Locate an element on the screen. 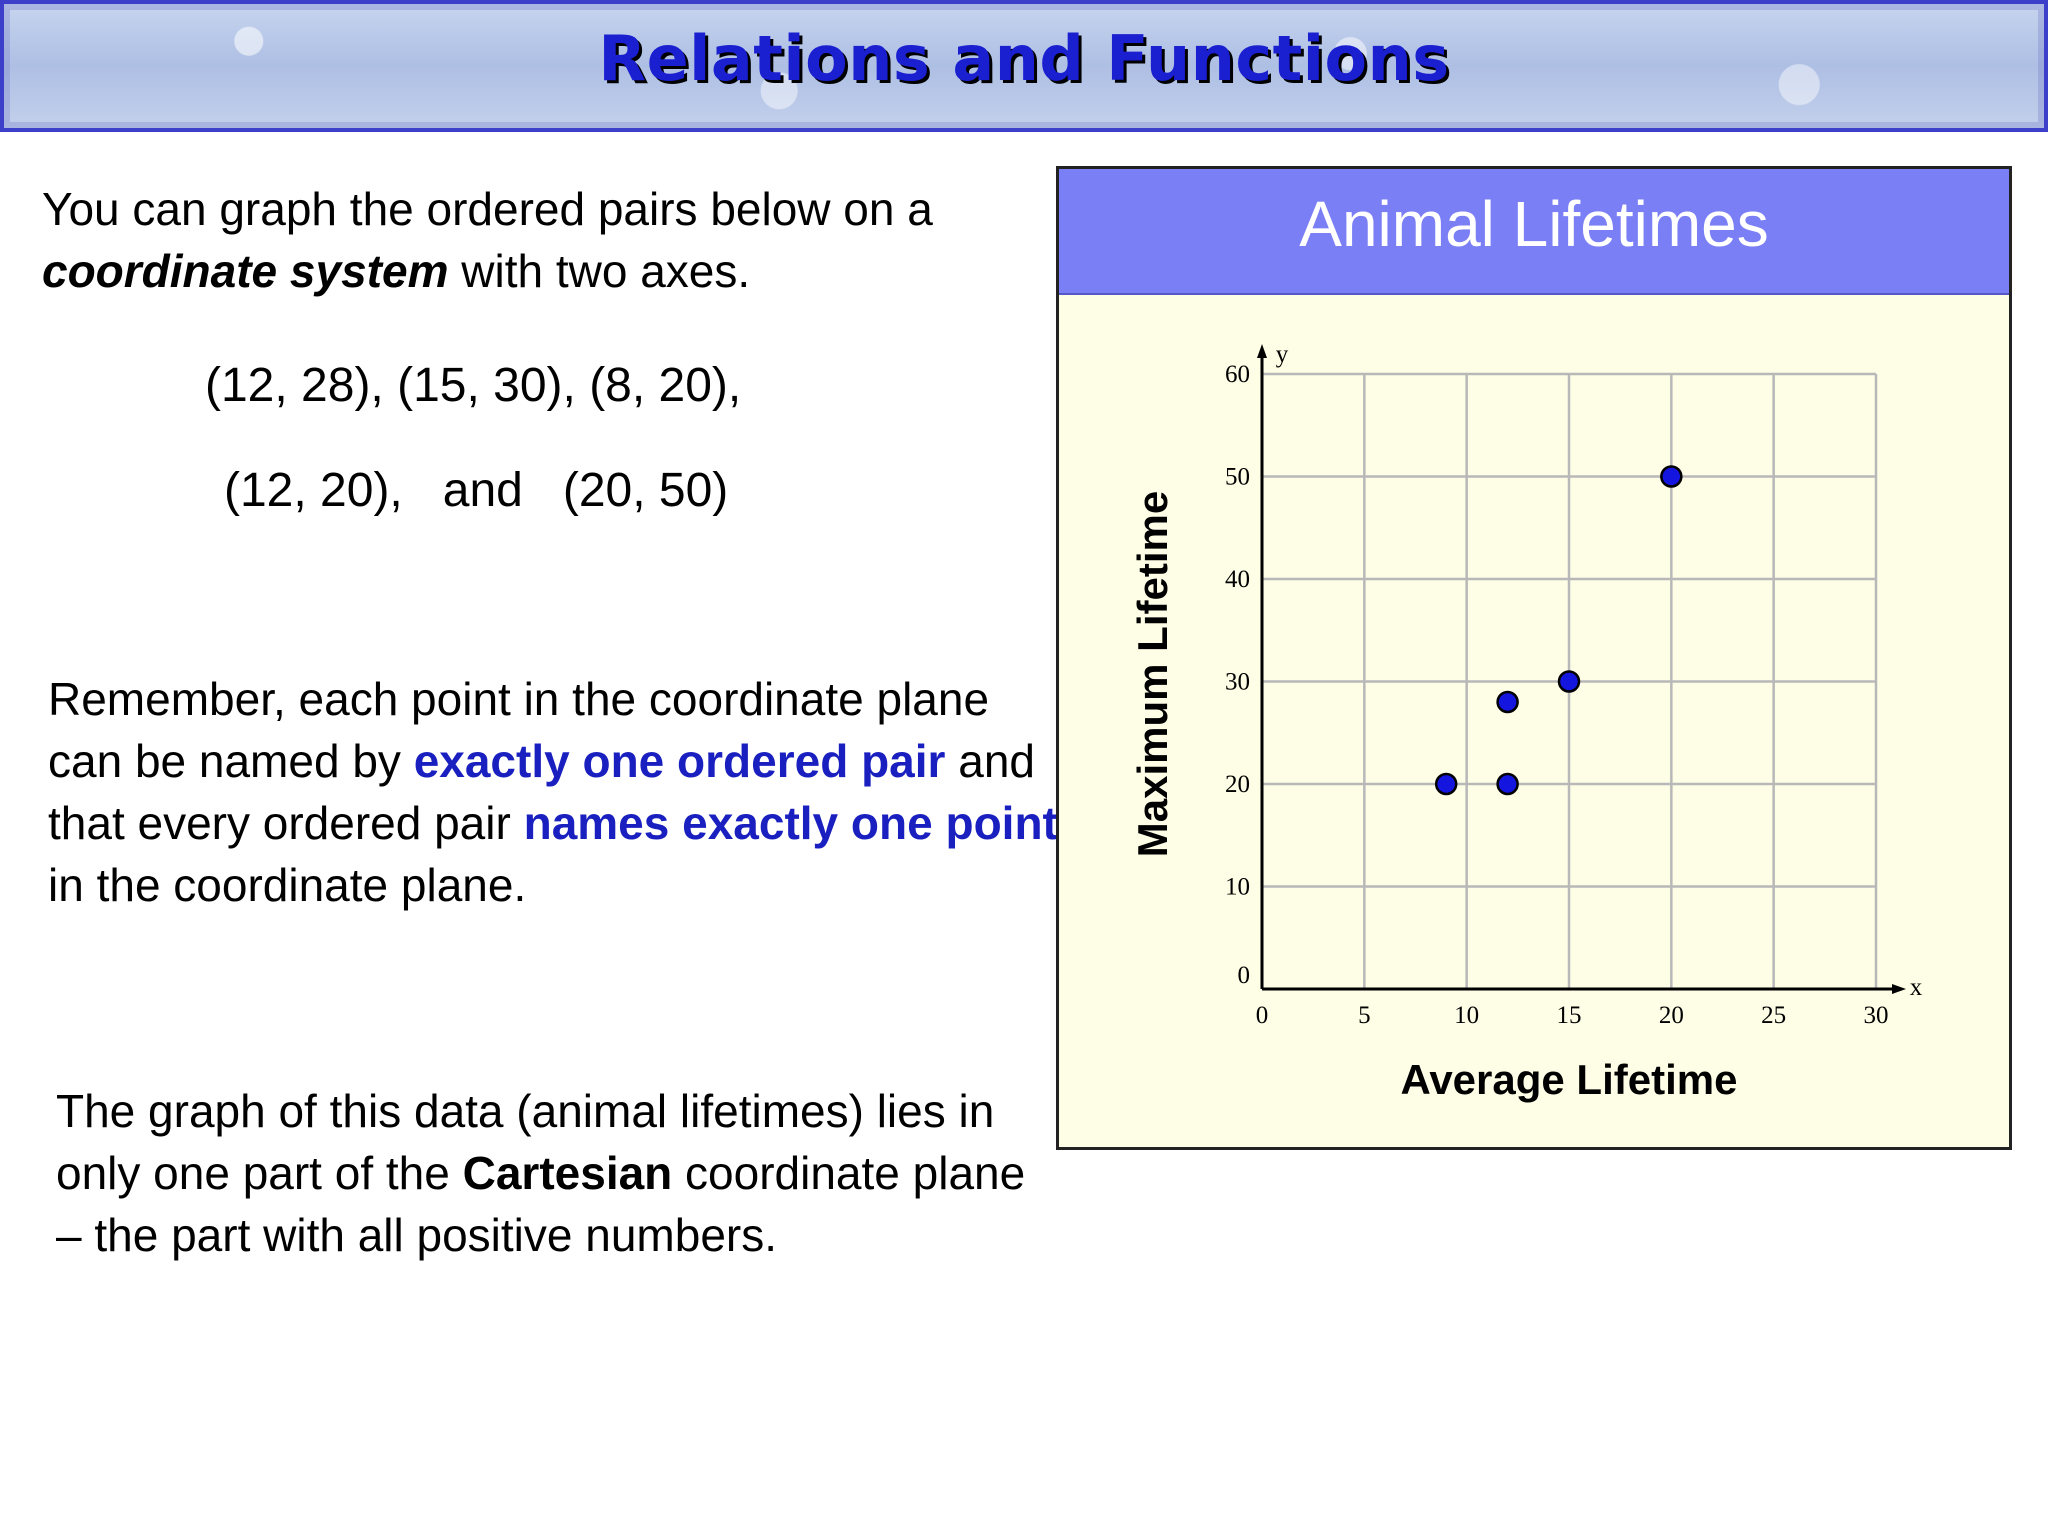 This screenshot has width=2048, height=1536. slide-title: Relations and Functions is located at coordinates (1024, 58).